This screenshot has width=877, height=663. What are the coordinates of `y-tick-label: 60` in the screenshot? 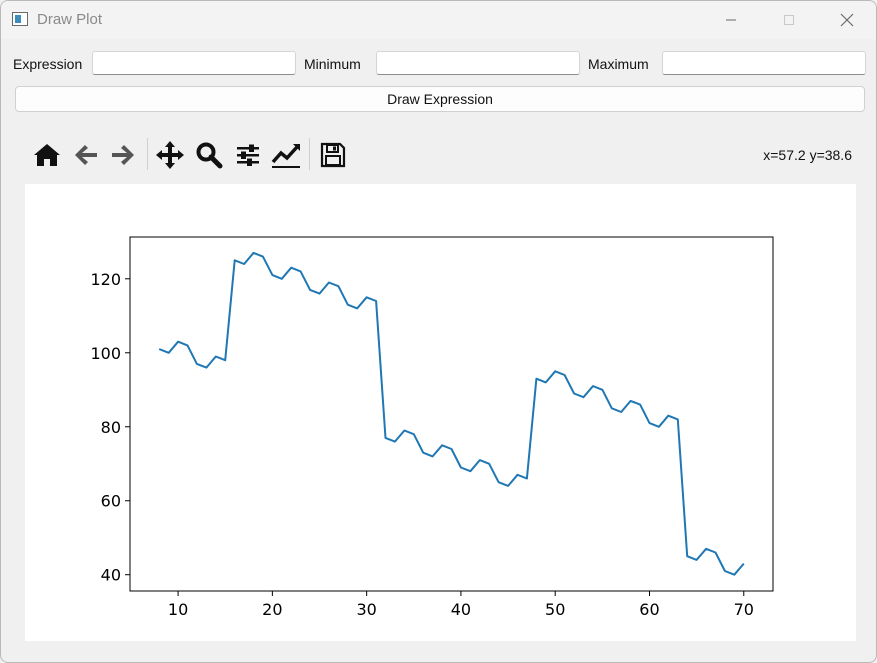 It's located at (111, 501).